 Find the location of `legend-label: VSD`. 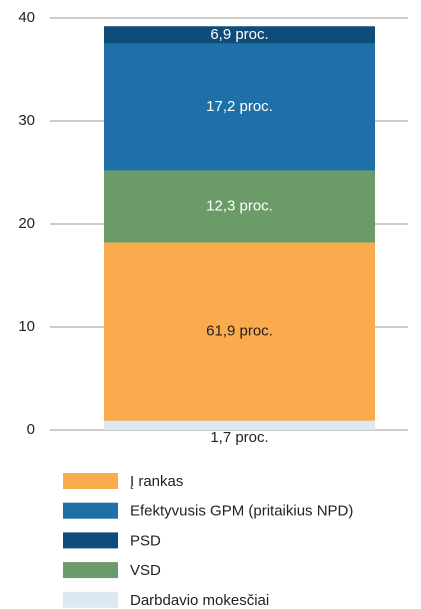

legend-label: VSD is located at coordinates (145, 570).